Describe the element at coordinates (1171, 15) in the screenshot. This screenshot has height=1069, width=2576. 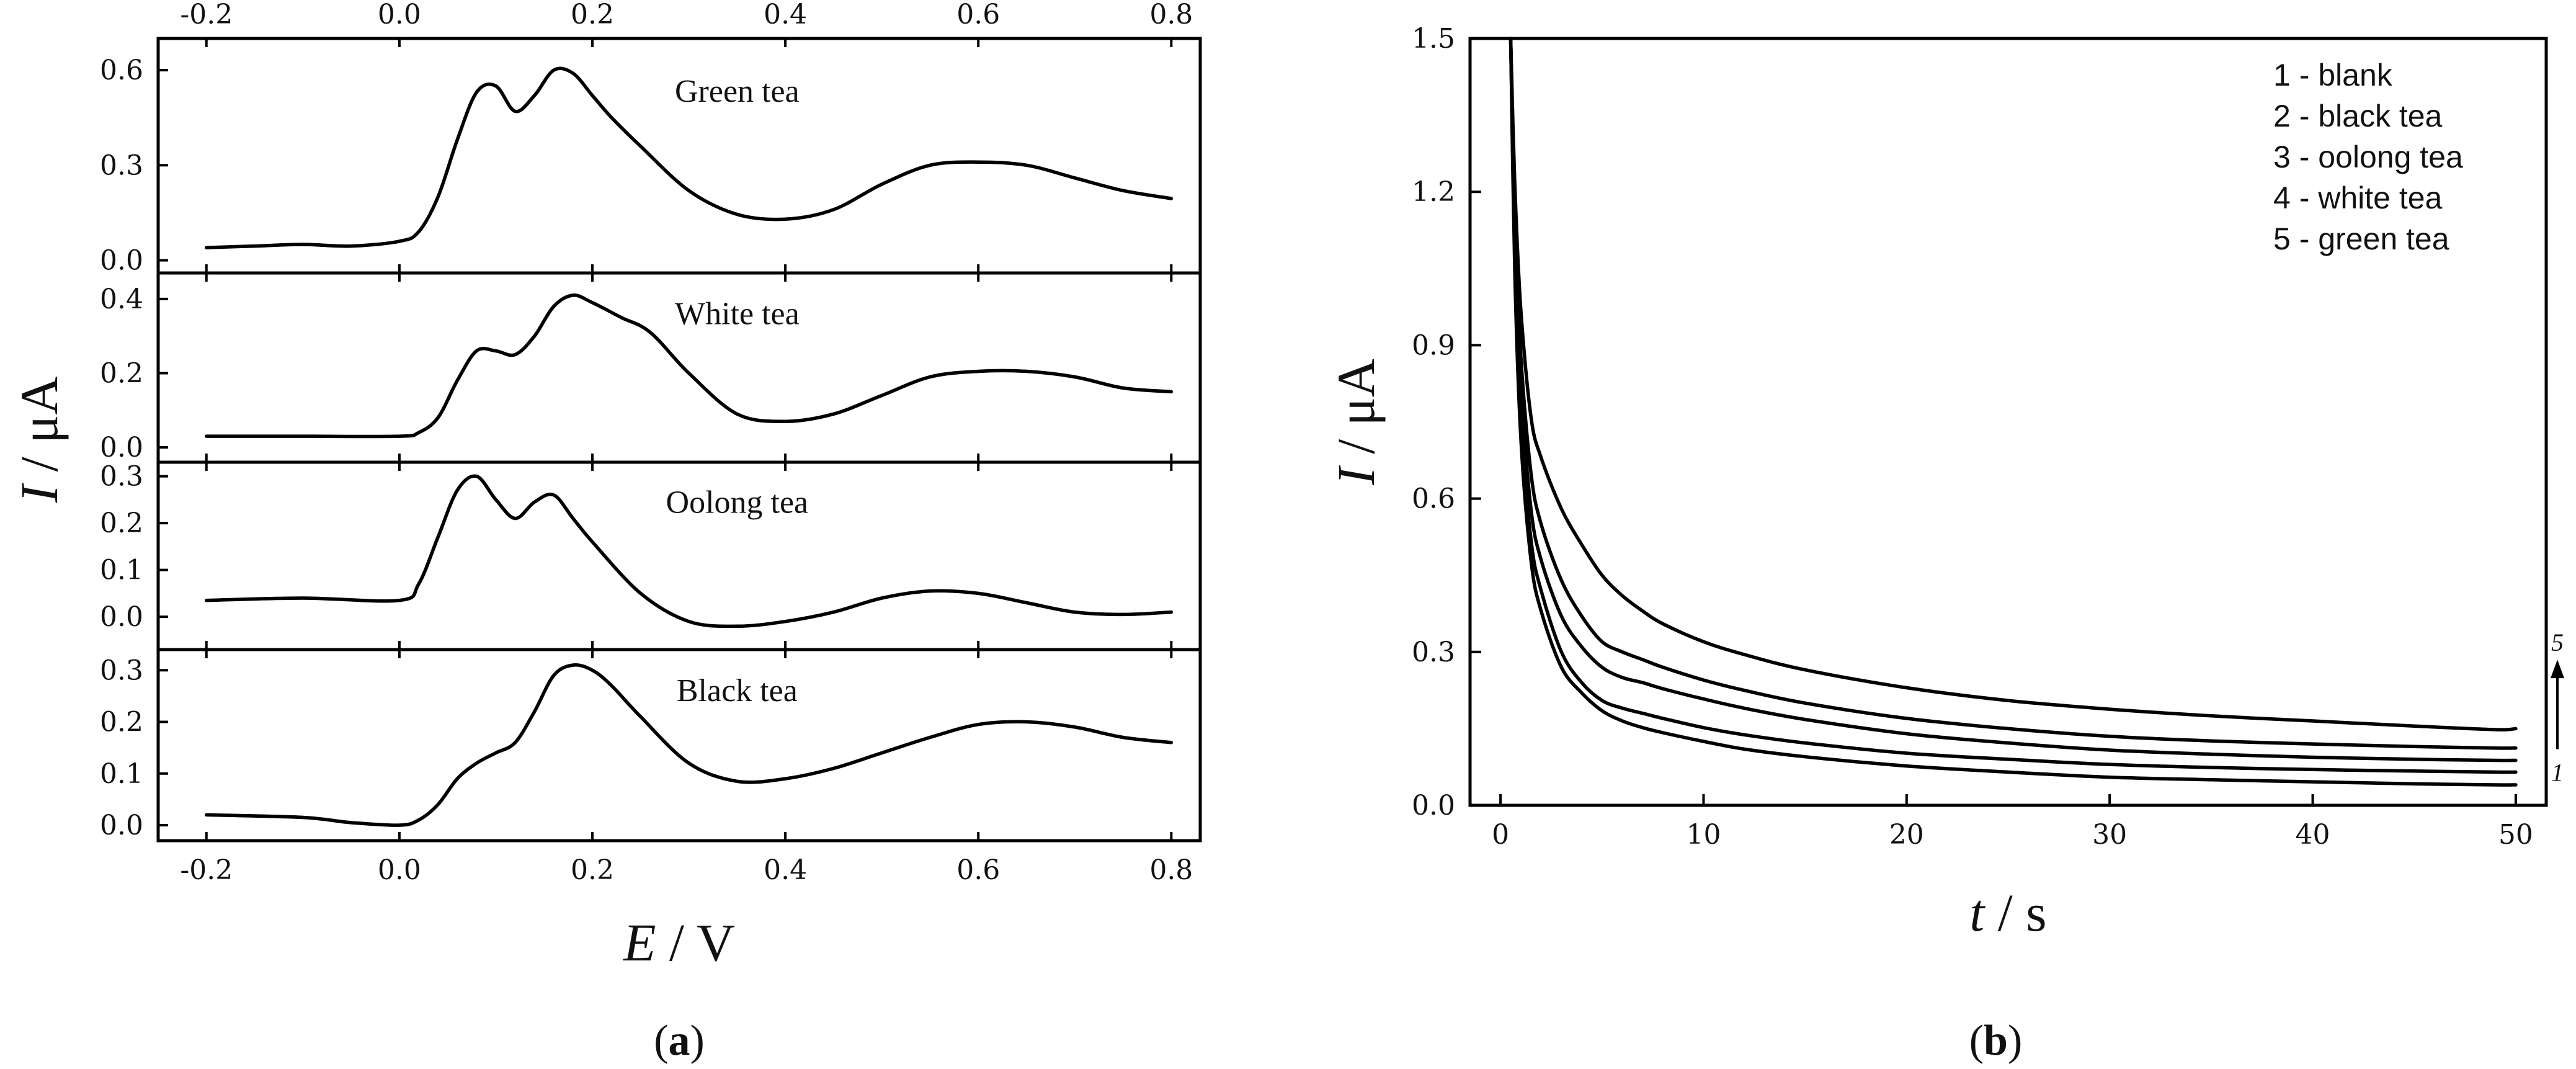
I see `top-x-tick-label: 0.8` at that location.